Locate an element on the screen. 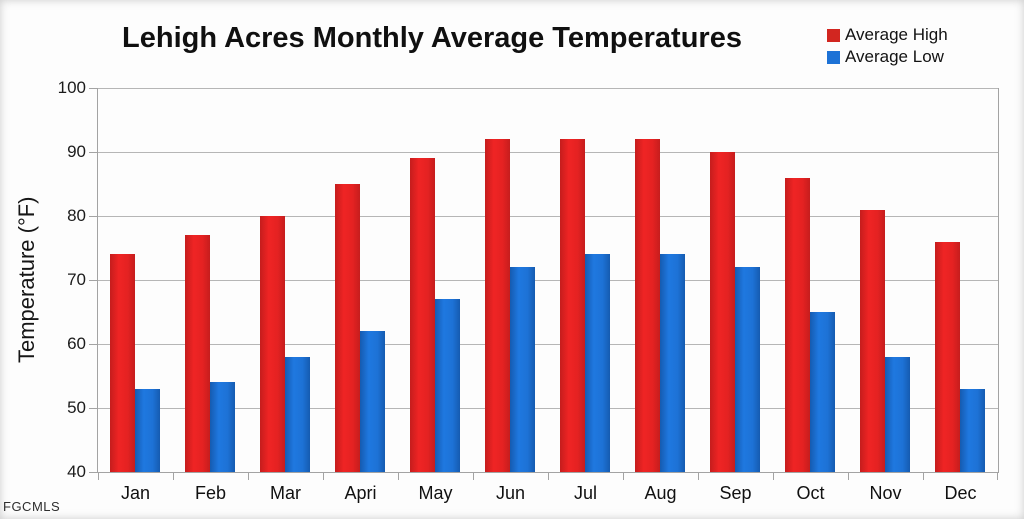  bar-group-sep is located at coordinates (735, 280).